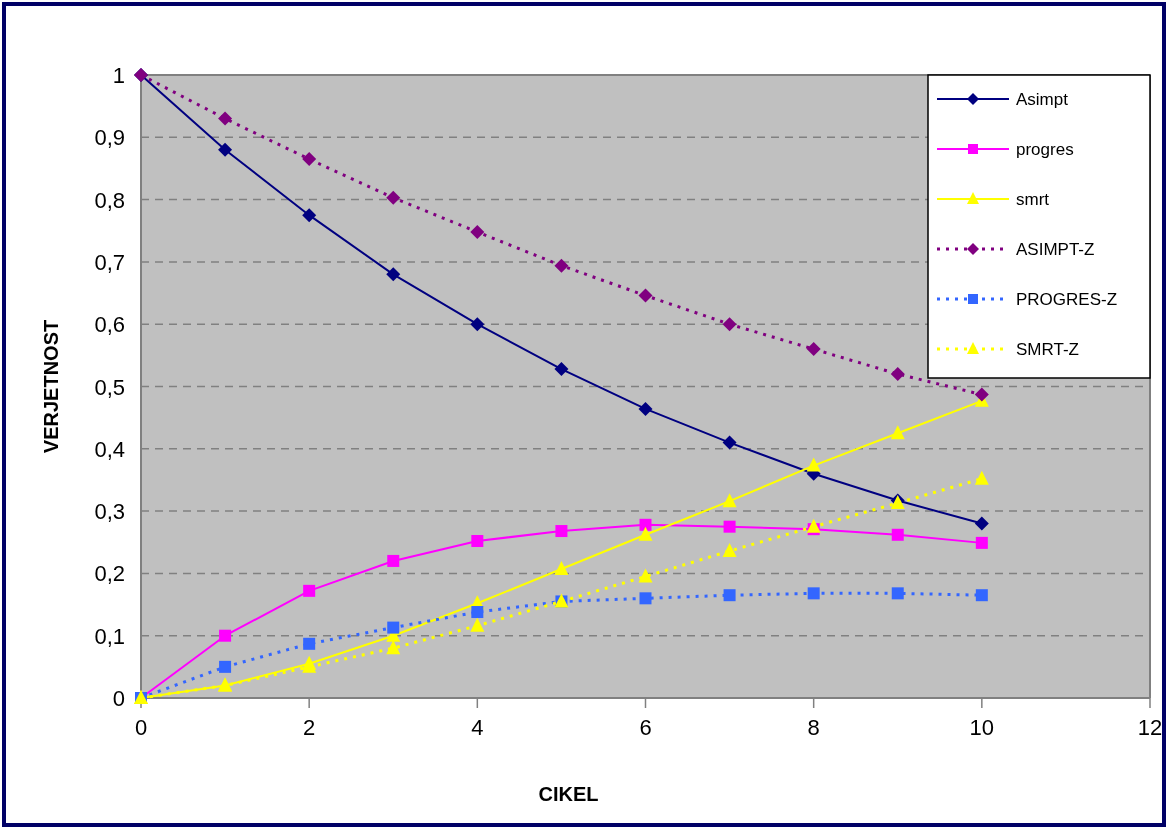 Image resolution: width=1168 pixels, height=829 pixels. What do you see at coordinates (109, 325) in the screenshot?
I see `y-tick-label: 0,6` at bounding box center [109, 325].